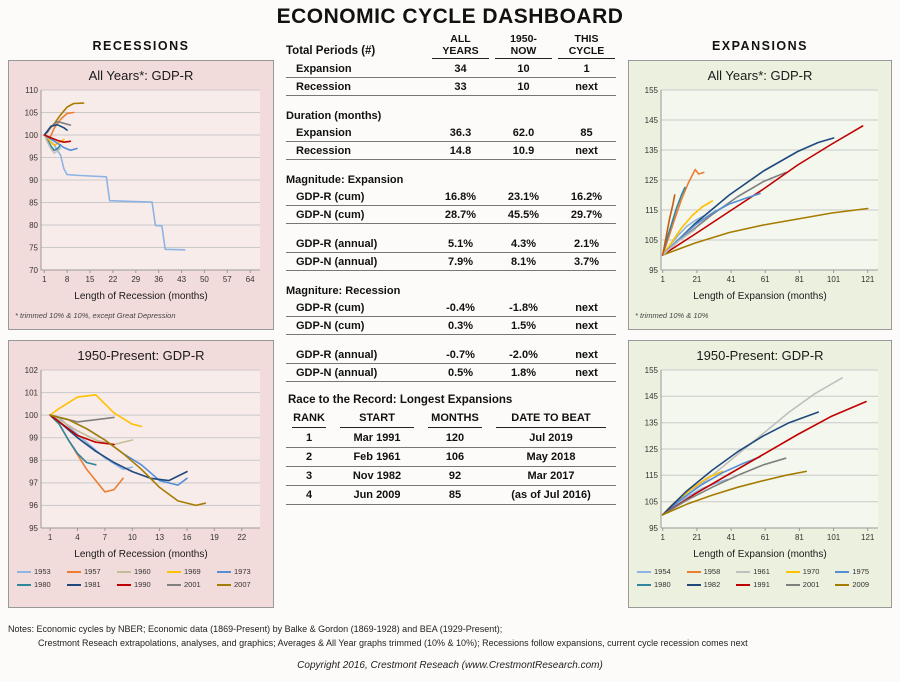 This screenshot has height=682, width=900. I want to click on legend-item-2001: 2001, so click(191, 584).